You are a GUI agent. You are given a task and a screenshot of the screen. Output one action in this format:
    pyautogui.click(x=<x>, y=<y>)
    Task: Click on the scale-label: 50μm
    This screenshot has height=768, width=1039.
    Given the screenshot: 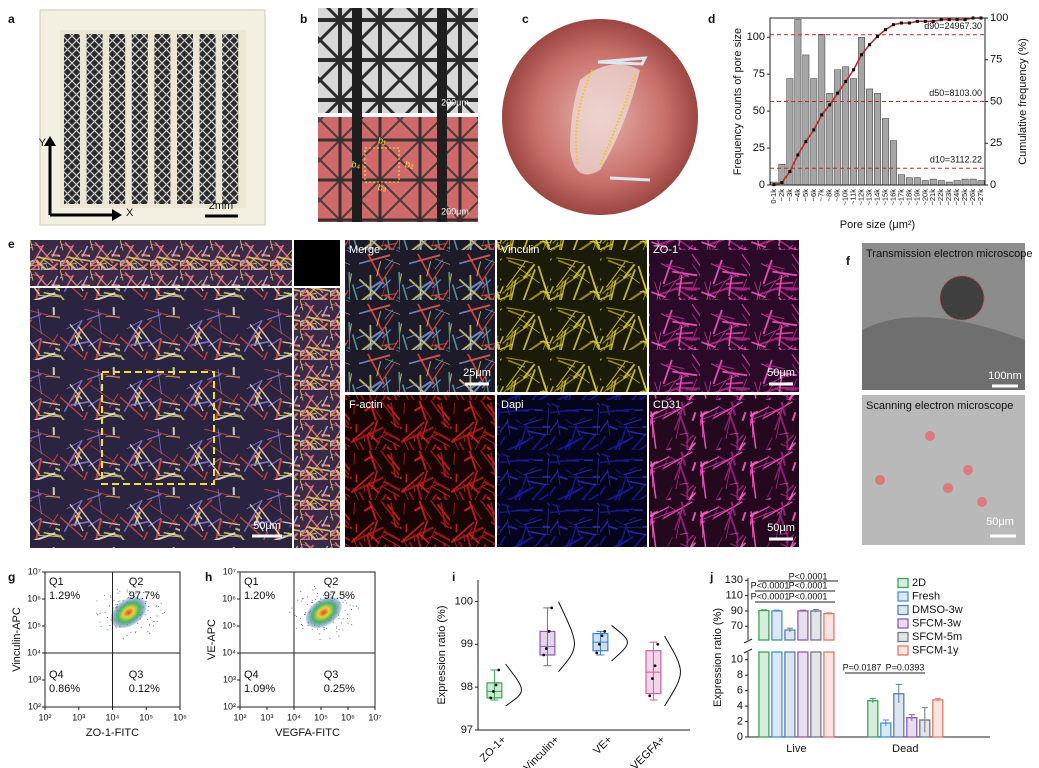 What is the action you would take?
    pyautogui.click(x=1000, y=522)
    